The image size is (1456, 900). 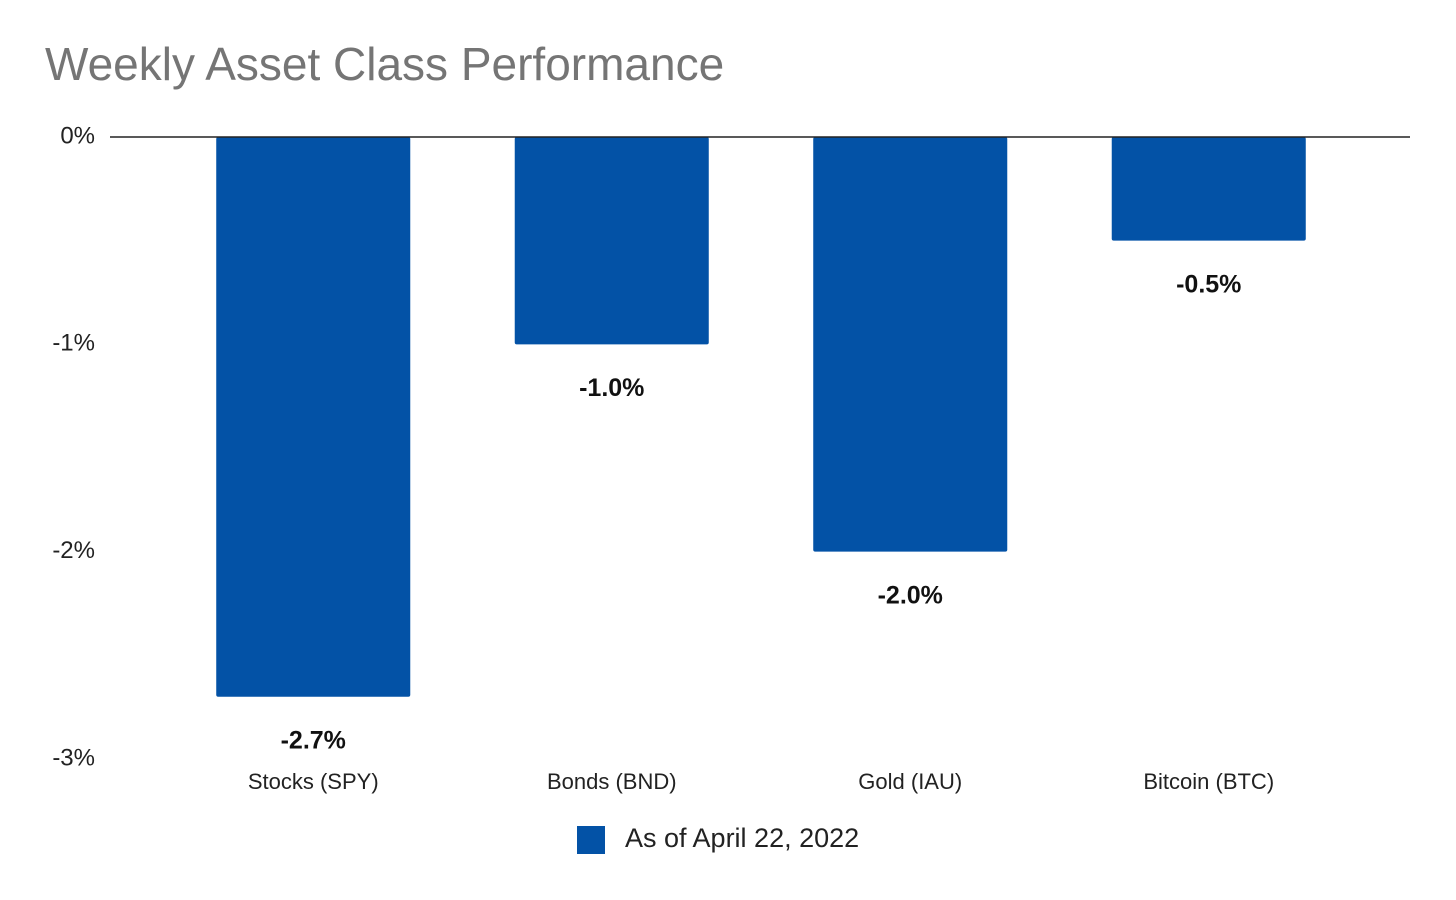 What do you see at coordinates (384, 64) in the screenshot?
I see `chart-title: Weekly Asset Class Performance` at bounding box center [384, 64].